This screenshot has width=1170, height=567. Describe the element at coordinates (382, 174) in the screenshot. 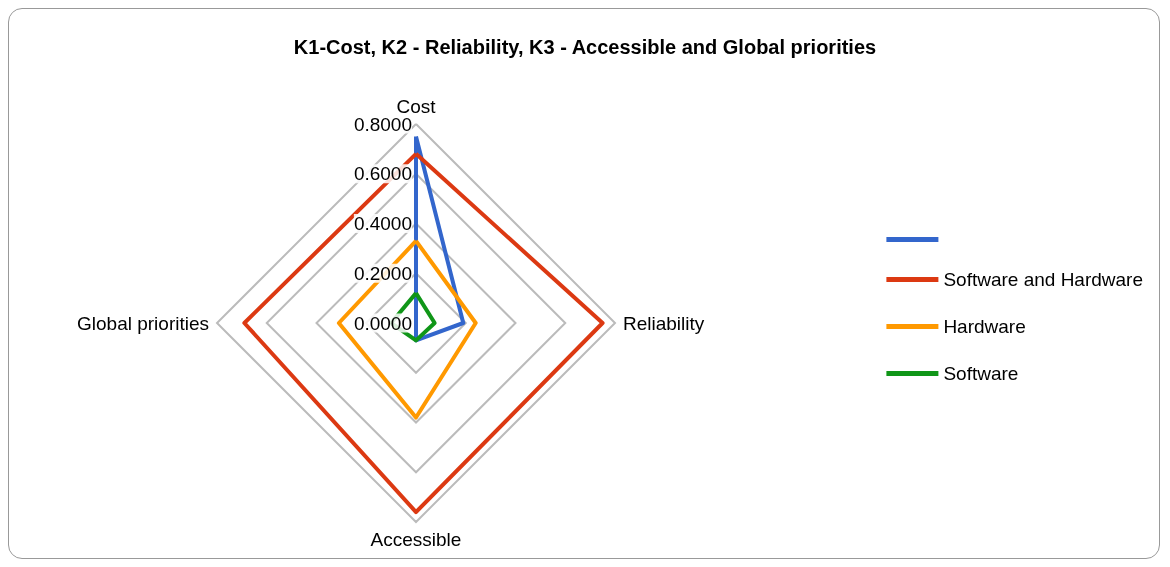

I see `y-tick-label: 0.6000` at that location.